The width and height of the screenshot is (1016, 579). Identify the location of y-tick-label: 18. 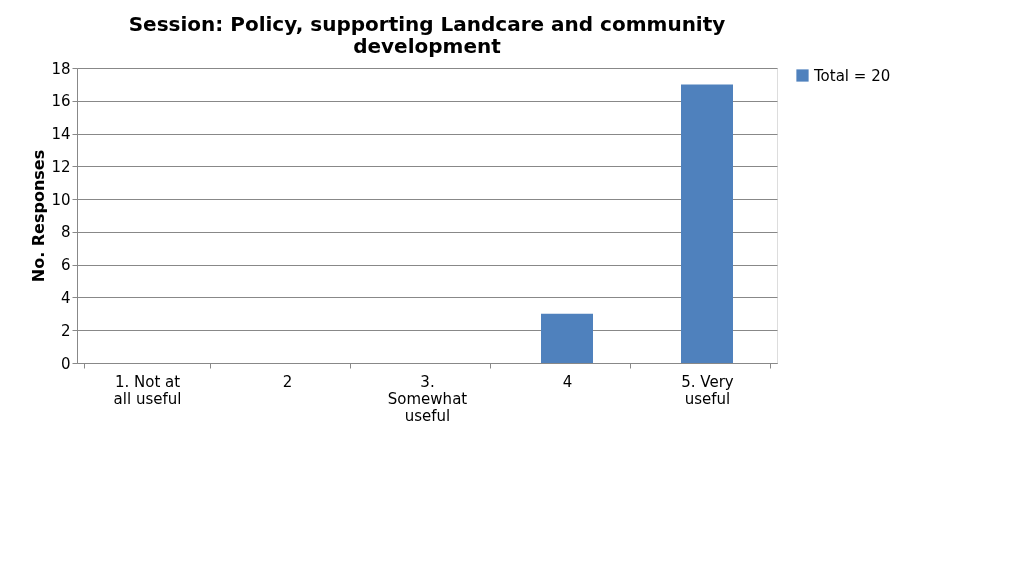
(61, 68).